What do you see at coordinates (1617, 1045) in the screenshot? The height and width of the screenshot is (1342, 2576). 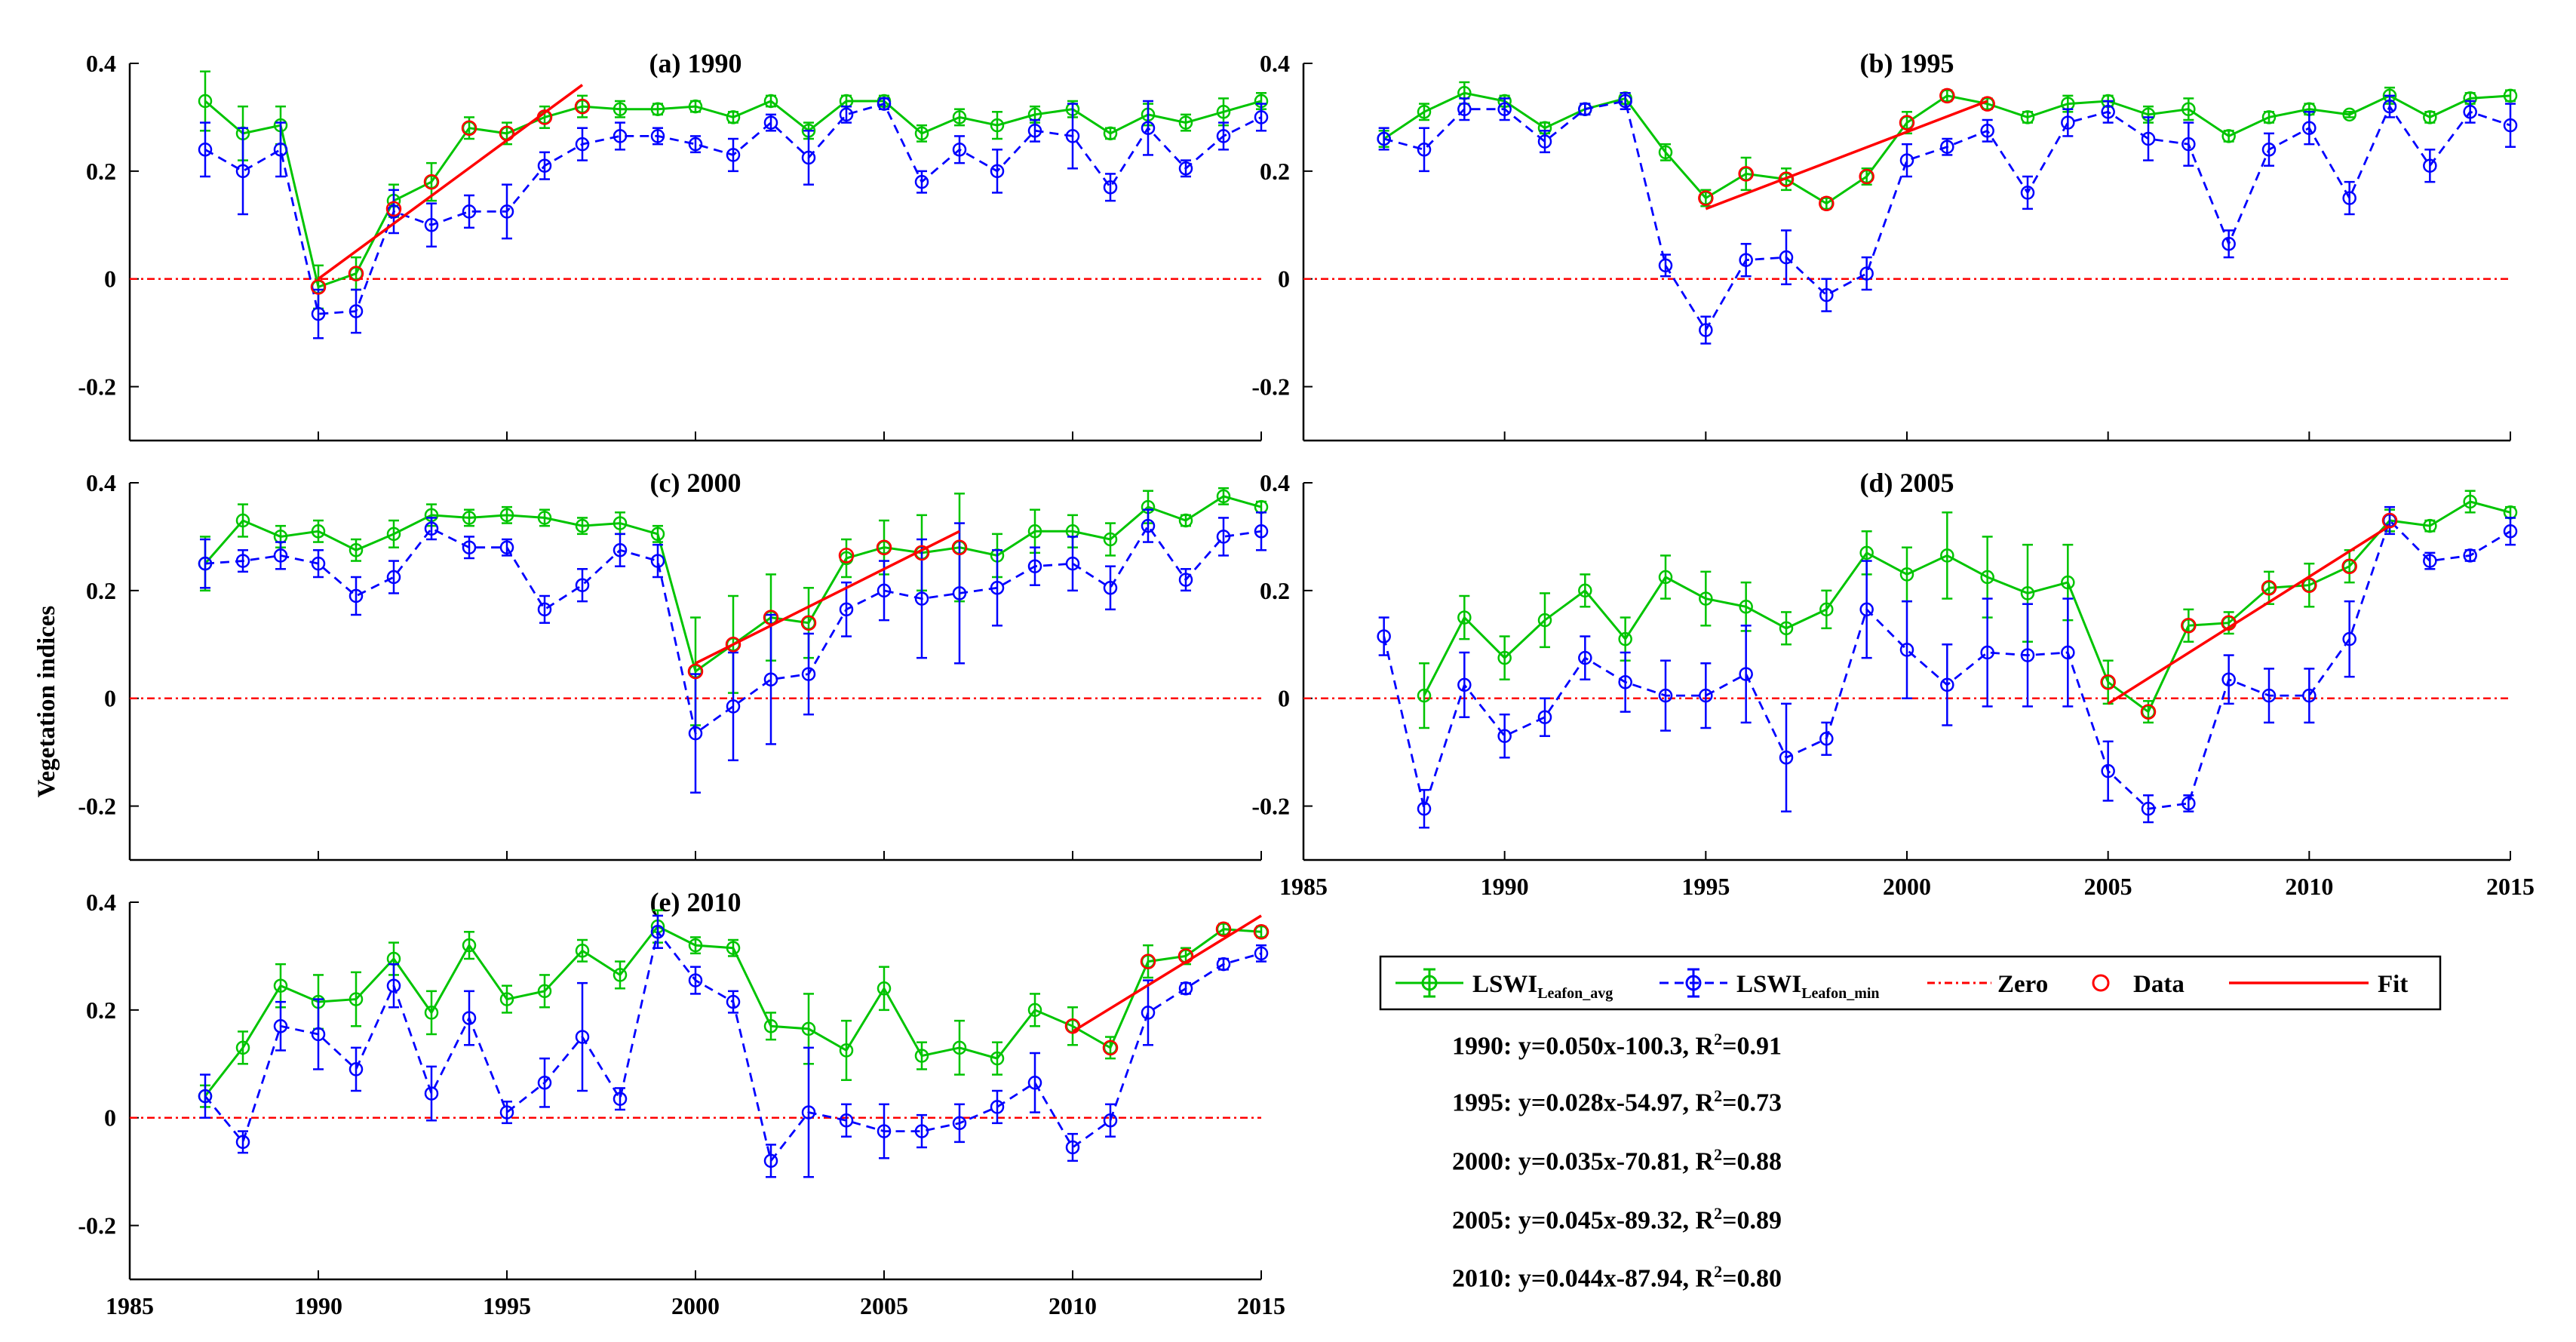 I see `equation-1990: 1990: y=0.050x-100.3, R2=0.91` at bounding box center [1617, 1045].